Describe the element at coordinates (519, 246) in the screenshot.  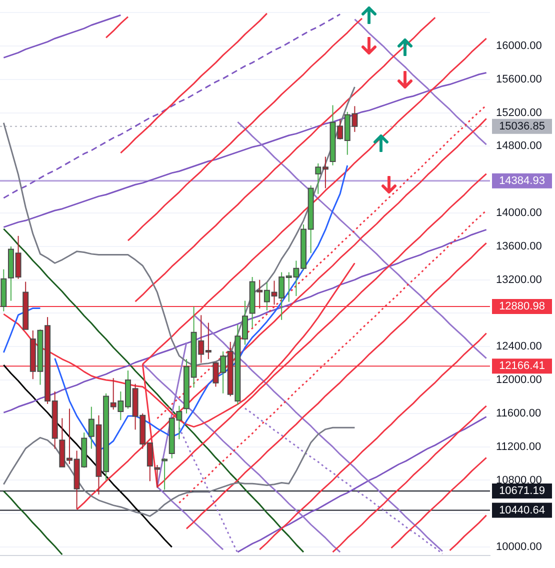
I see `y-tick-label: 13600.00` at that location.